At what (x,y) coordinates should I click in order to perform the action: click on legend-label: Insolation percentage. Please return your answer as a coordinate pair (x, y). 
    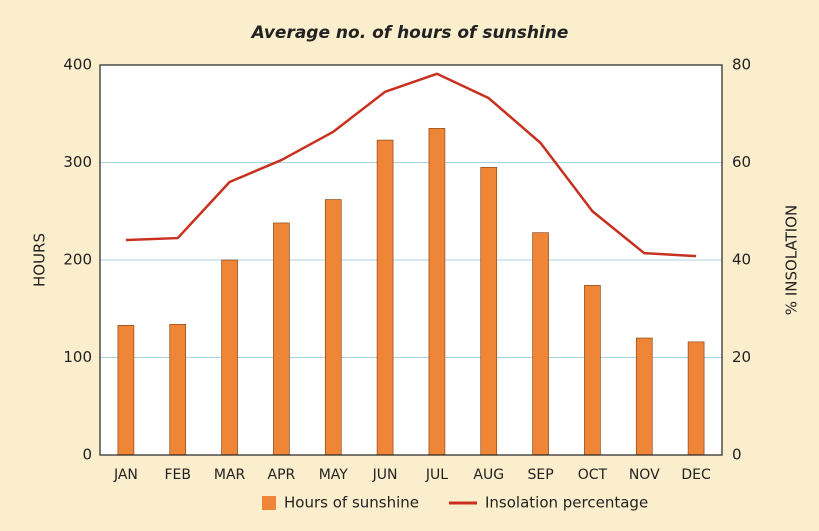
    Looking at the image, I should click on (566, 503).